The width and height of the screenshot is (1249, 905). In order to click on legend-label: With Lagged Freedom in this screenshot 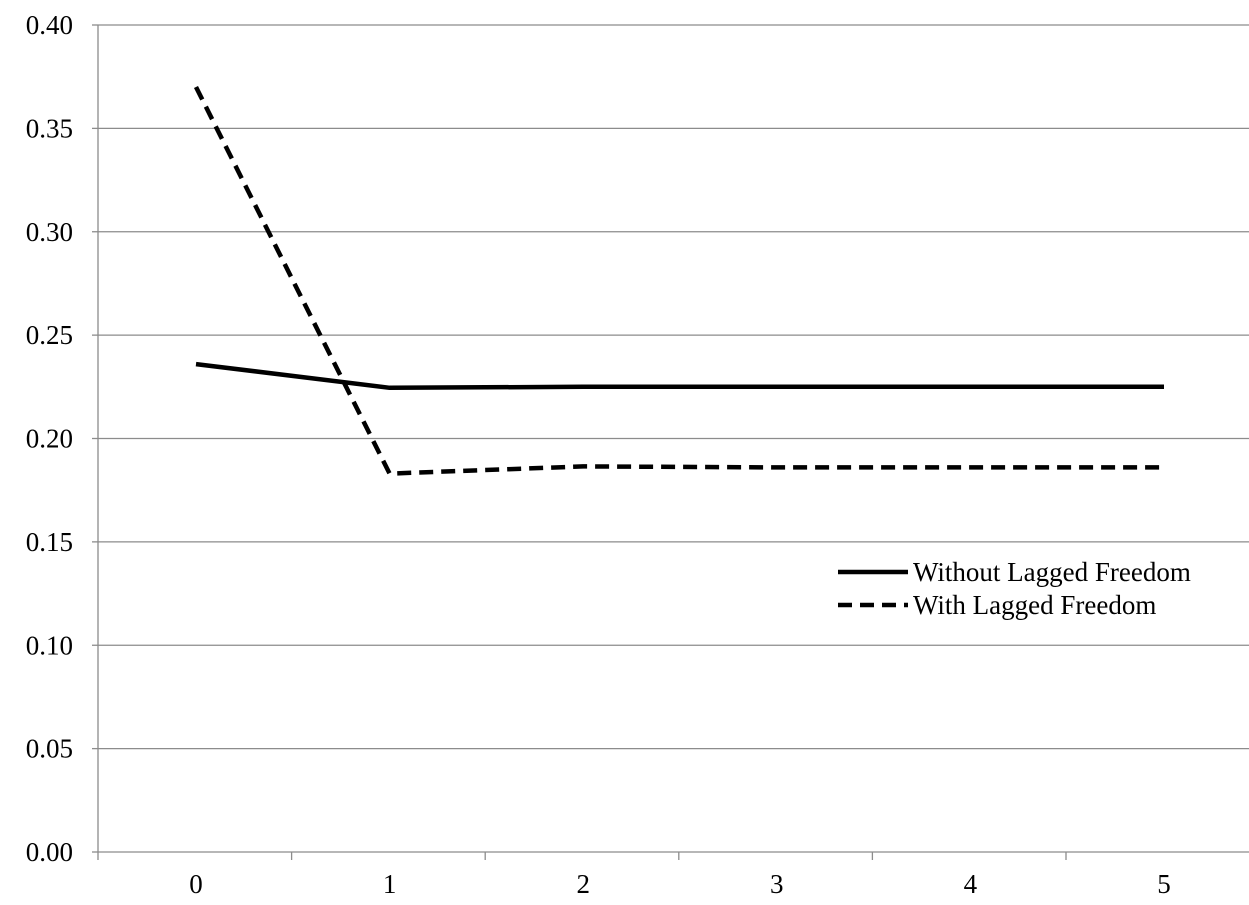, I will do `click(1034, 605)`.